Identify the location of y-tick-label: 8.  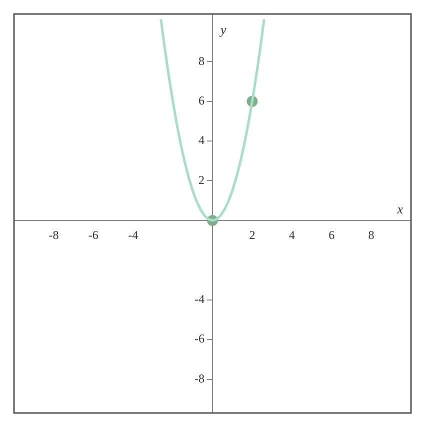
(201, 61).